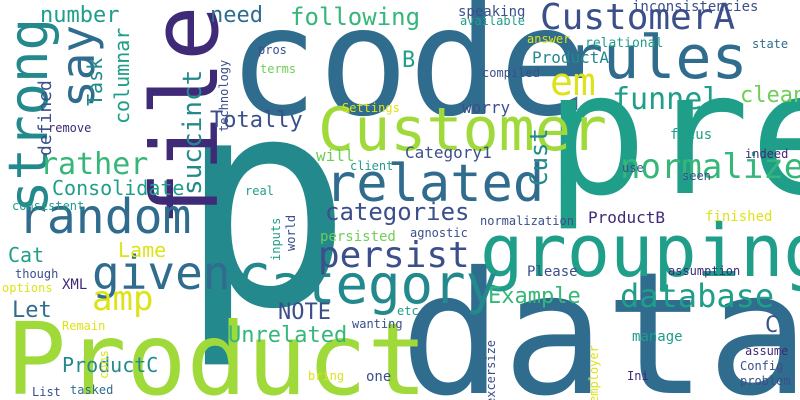 The height and width of the screenshot is (400, 800). What do you see at coordinates (633, 168) in the screenshot?
I see `word-use: use` at bounding box center [633, 168].